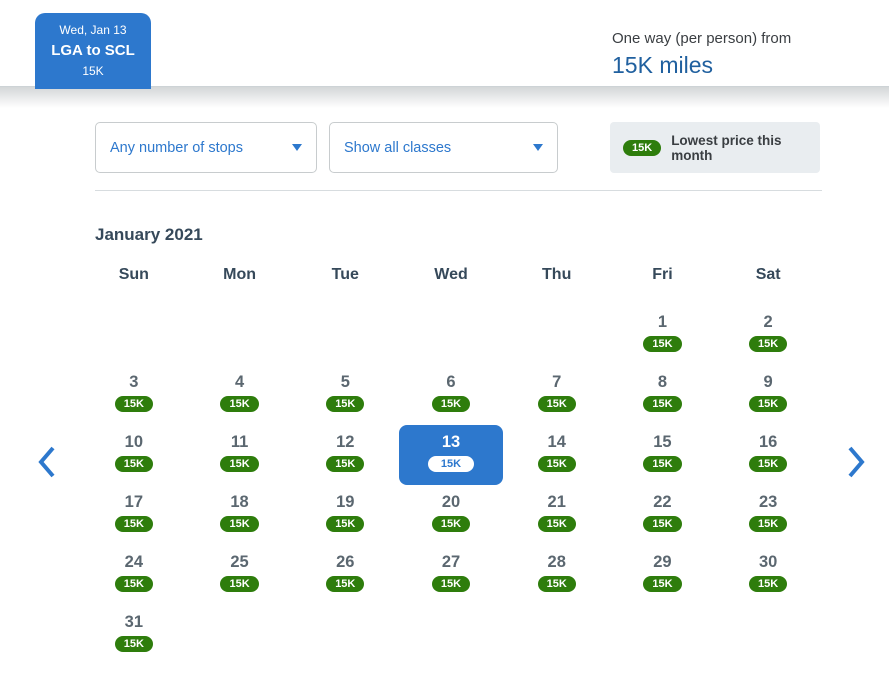  I want to click on calendar-day-cell: 24 15K, so click(134, 574).